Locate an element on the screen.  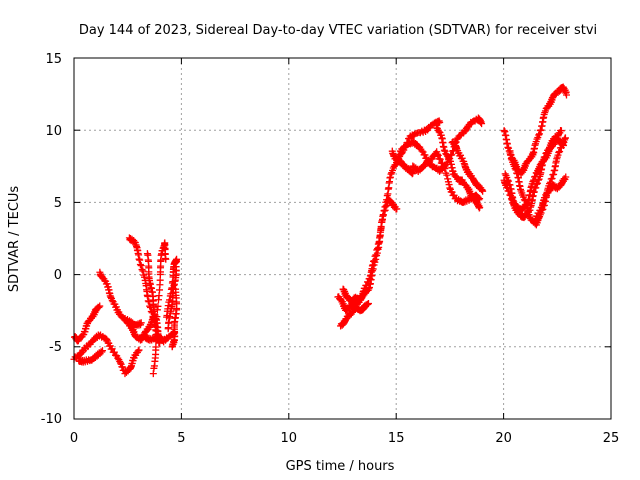
x-tick-label: 20 is located at coordinates (503, 438).